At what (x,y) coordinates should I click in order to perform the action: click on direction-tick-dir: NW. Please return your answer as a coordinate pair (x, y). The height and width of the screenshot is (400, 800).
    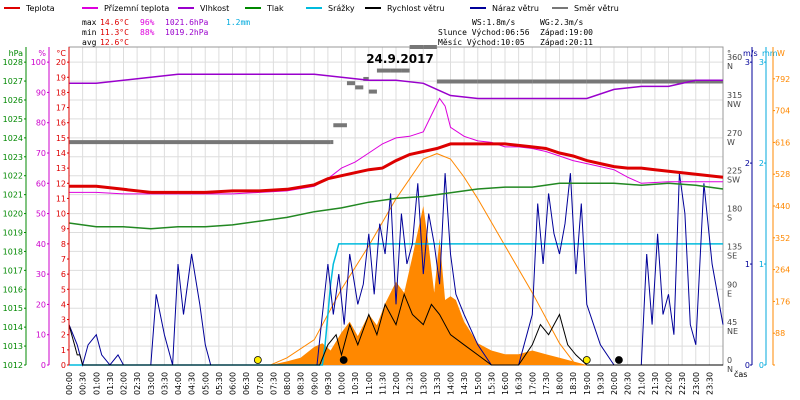
    Looking at the image, I should click on (734, 104).